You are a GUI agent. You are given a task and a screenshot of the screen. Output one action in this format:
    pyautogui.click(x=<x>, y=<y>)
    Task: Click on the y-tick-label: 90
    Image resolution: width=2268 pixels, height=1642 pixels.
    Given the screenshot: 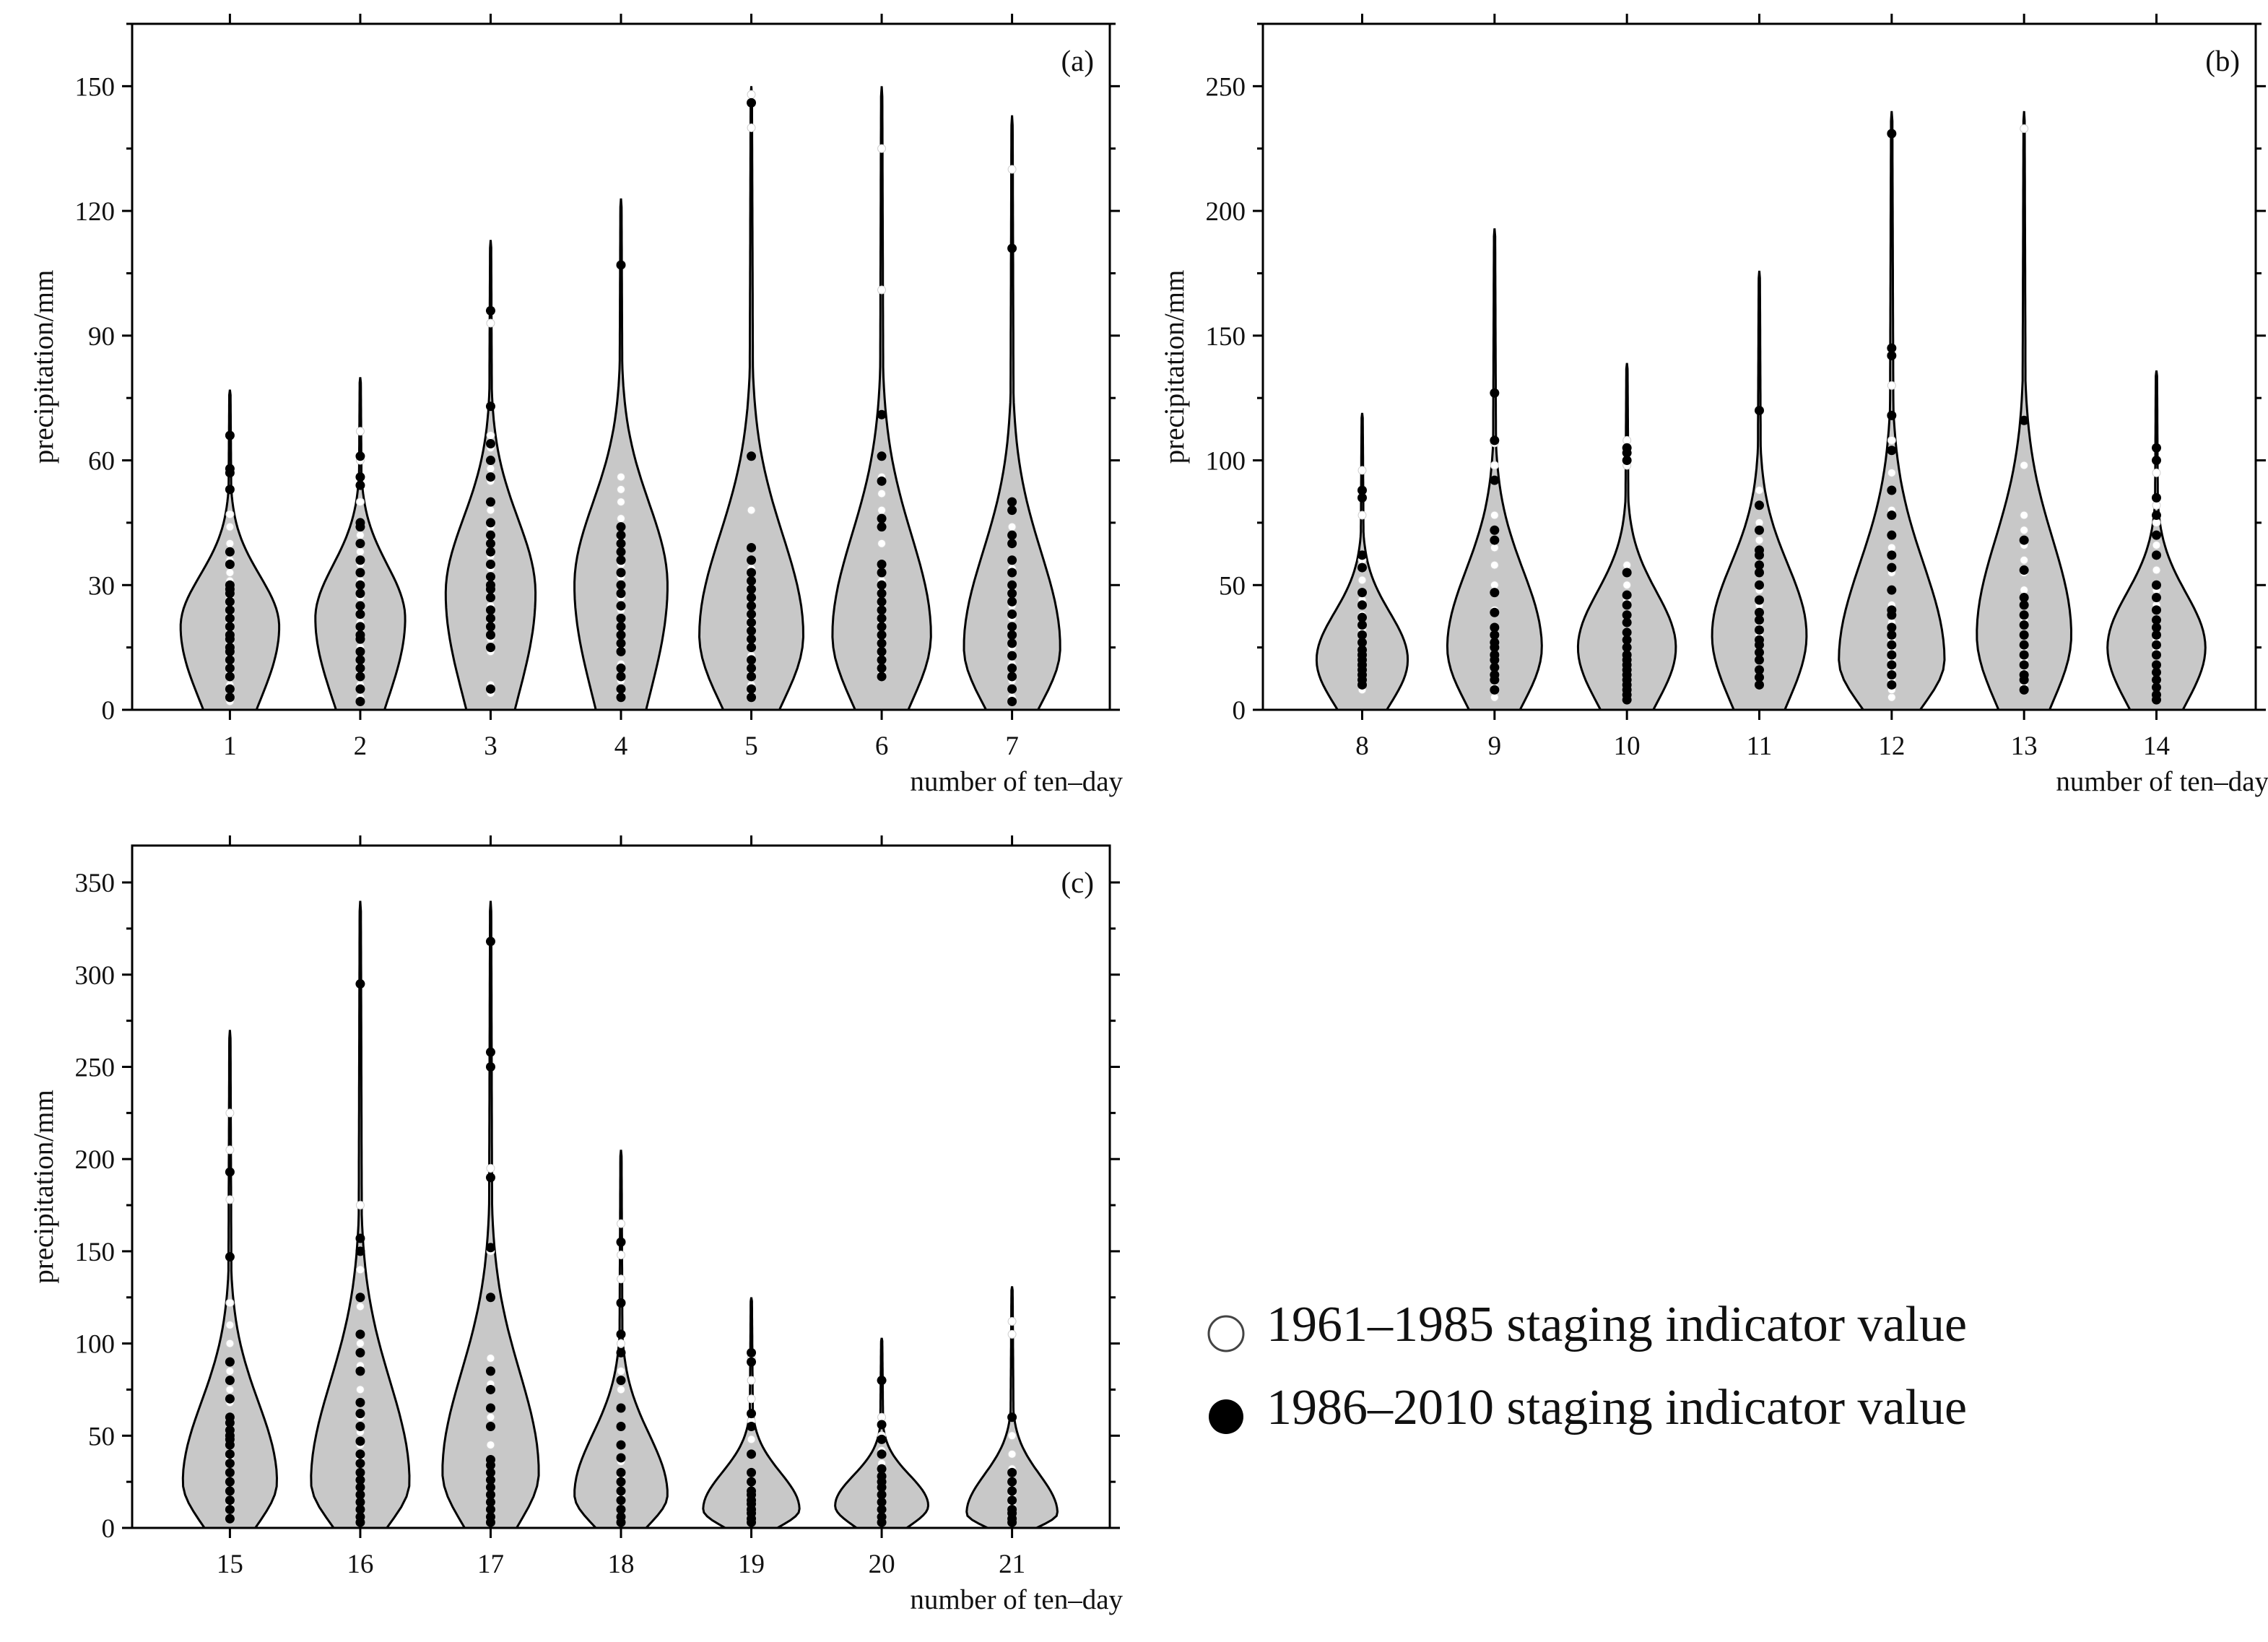 What is the action you would take?
    pyautogui.click(x=101, y=337)
    